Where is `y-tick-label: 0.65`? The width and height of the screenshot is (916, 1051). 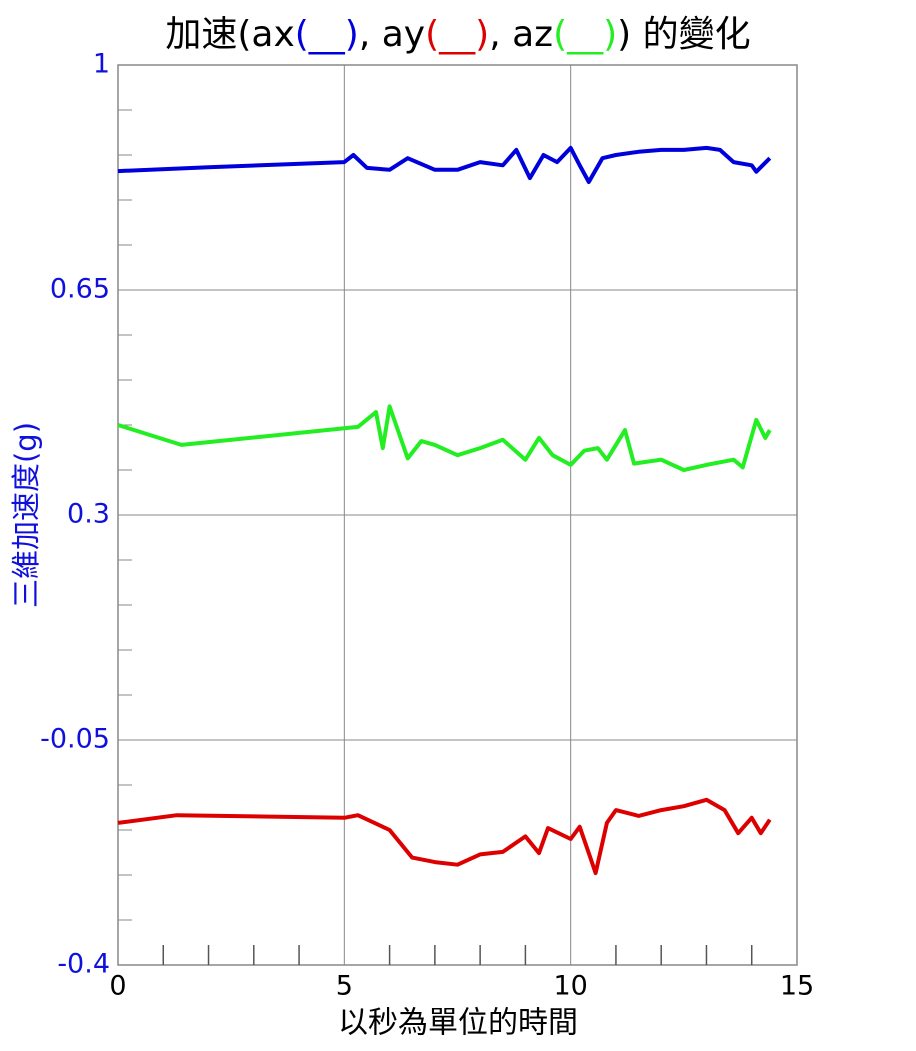 y-tick-label: 0.65 is located at coordinates (80, 289).